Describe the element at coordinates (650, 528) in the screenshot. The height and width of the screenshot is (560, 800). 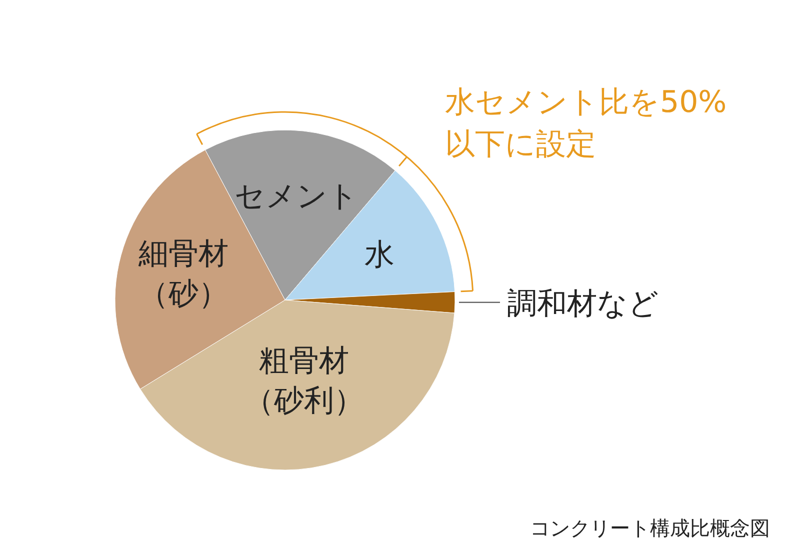
I see `text: コンクリート構成比概念図` at that location.